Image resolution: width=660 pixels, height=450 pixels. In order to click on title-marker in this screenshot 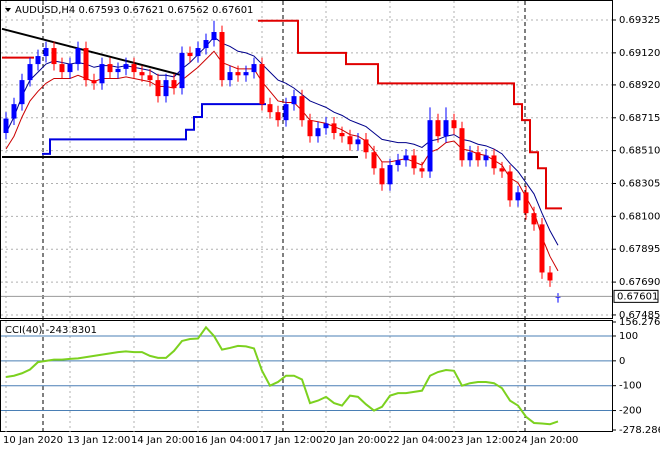, I will do `click(8, 10)`.